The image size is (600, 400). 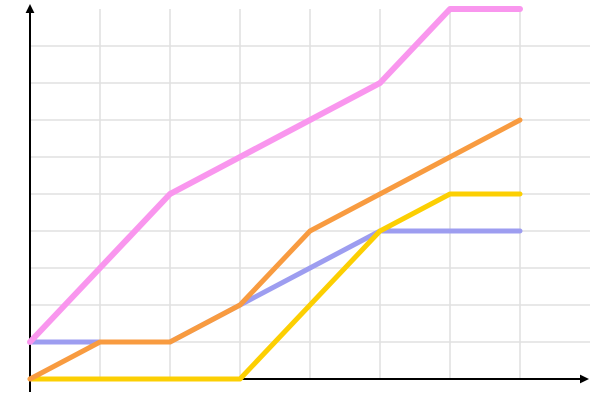 What do you see at coordinates (30, 8) in the screenshot?
I see `y-axis-arrowhead` at bounding box center [30, 8].